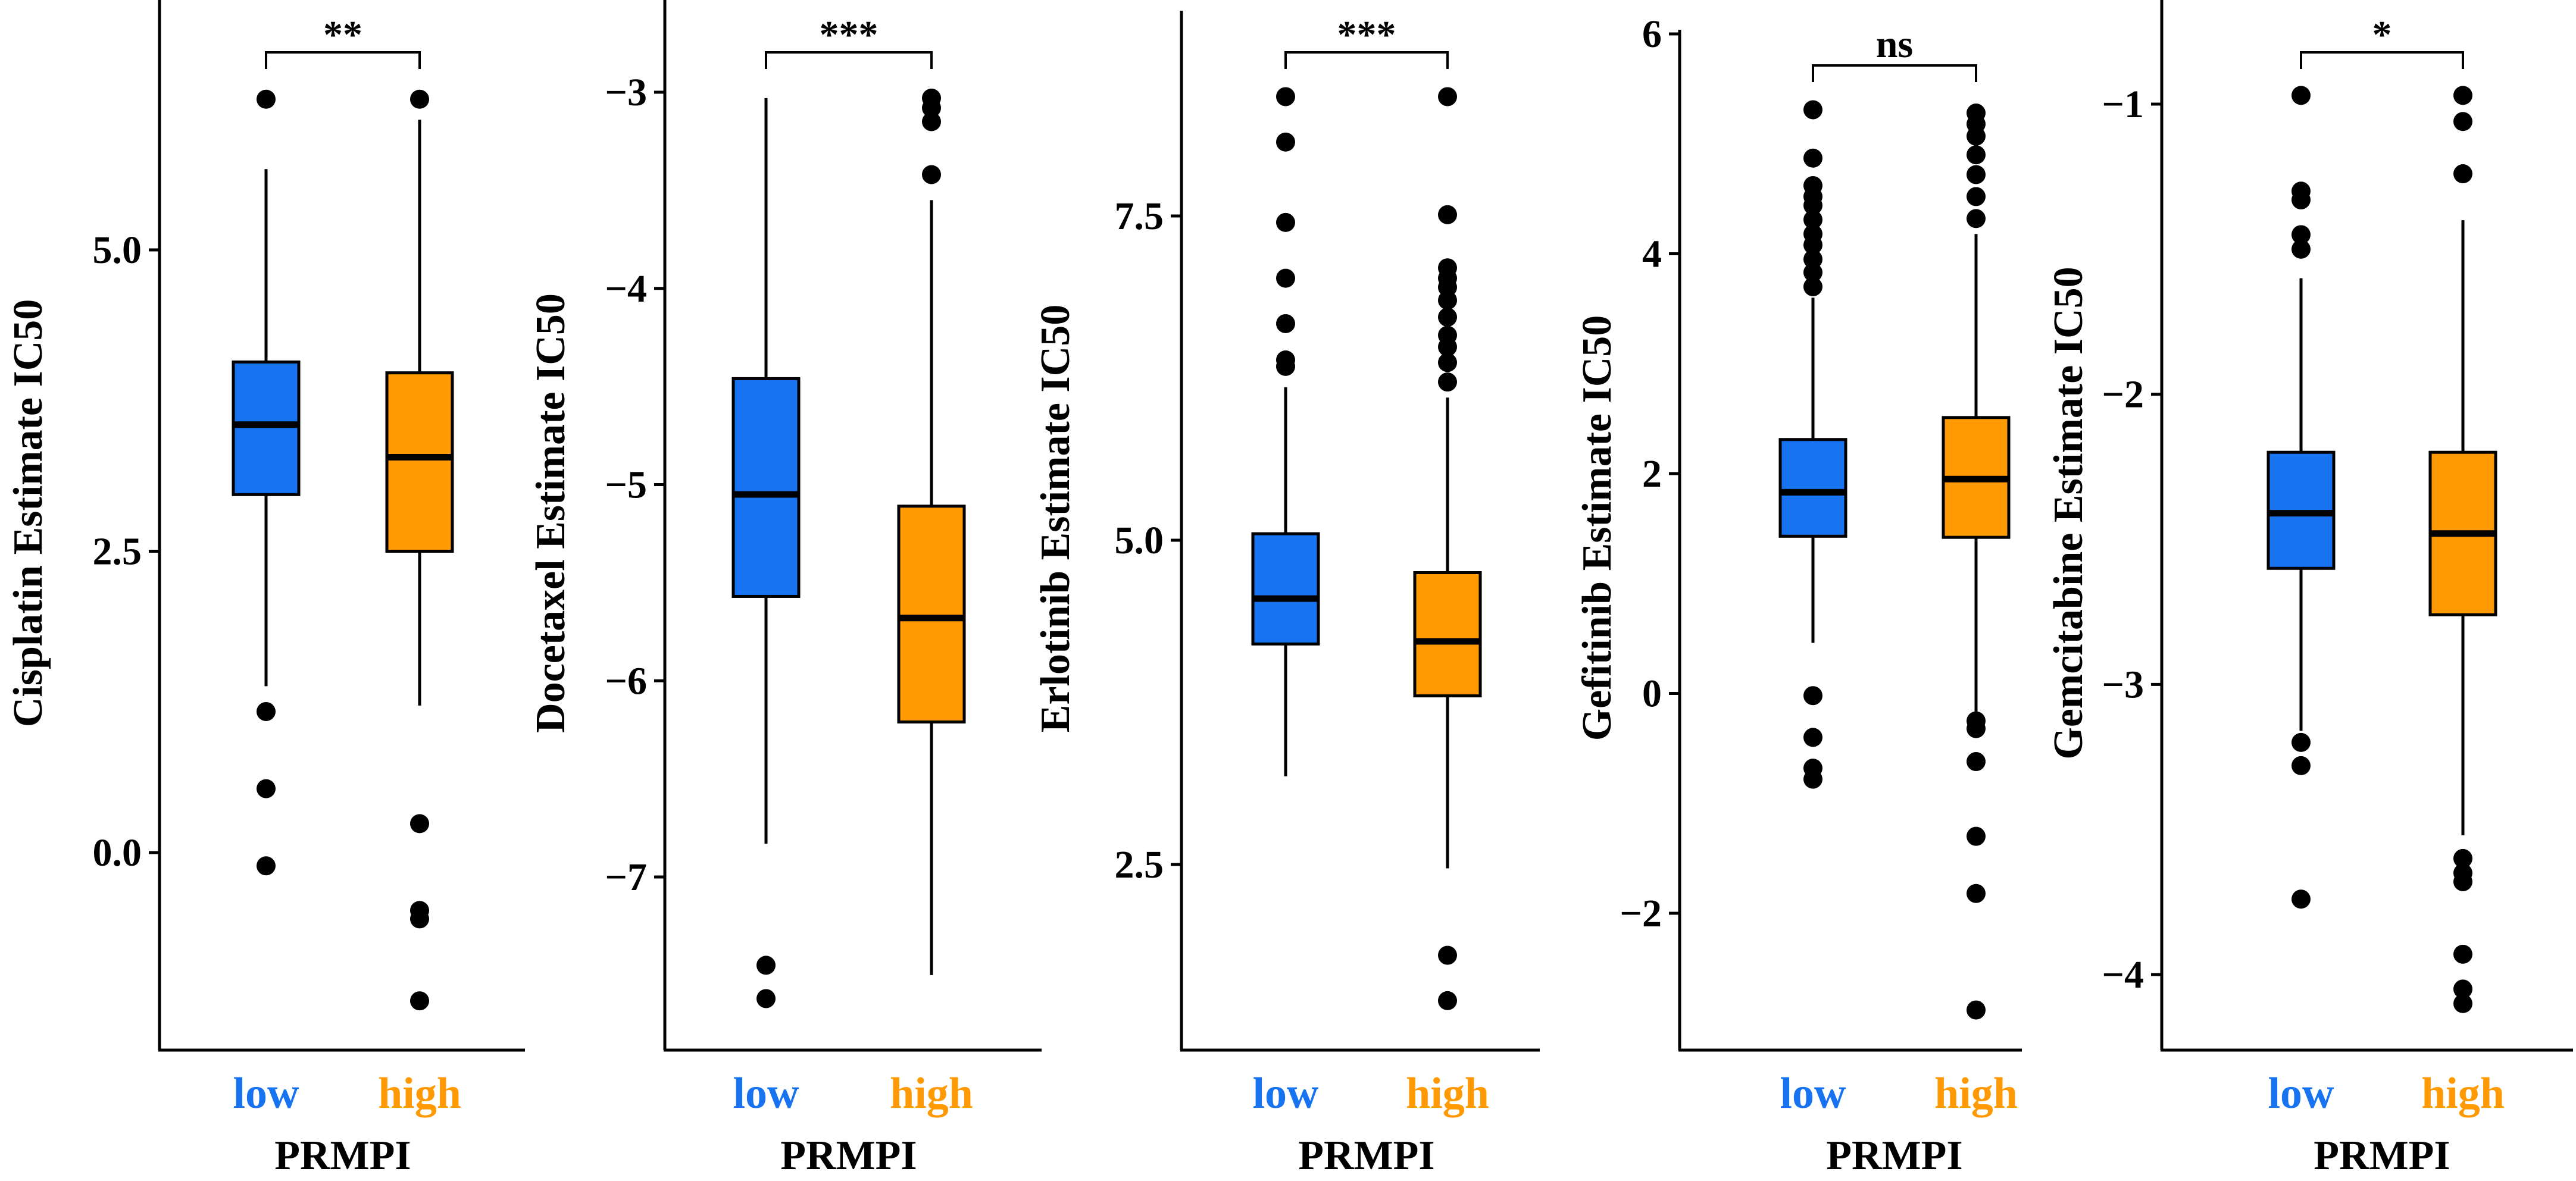 This screenshot has height=1181, width=2576. Describe the element at coordinates (2069, 513) in the screenshot. I see `y-axis-label: Gemcitabine Estimate IC50` at that location.